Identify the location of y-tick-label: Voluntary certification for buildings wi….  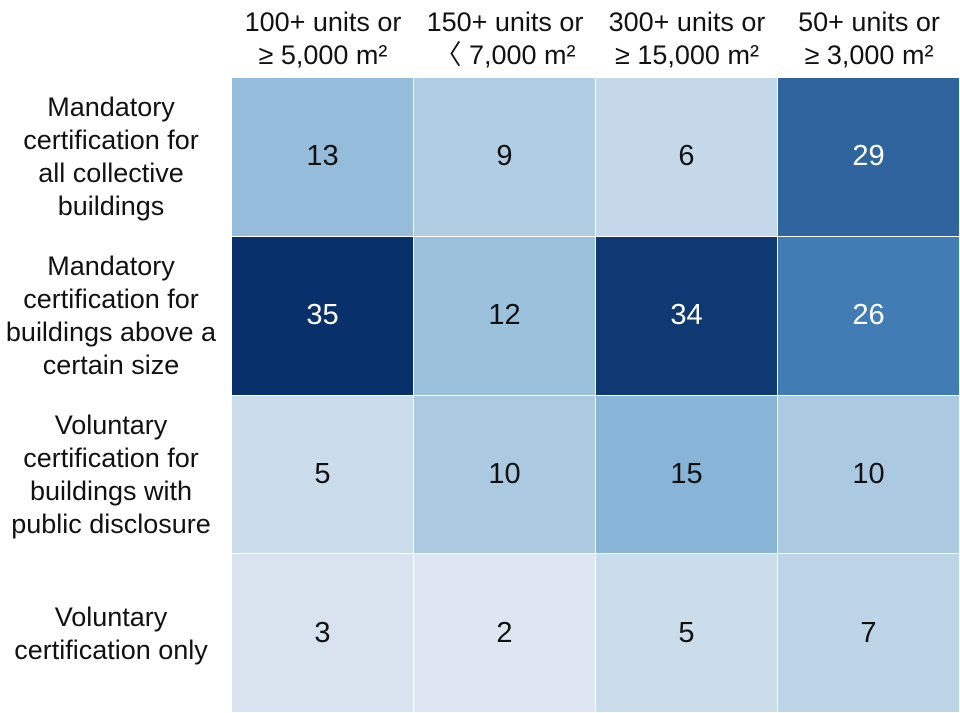
(111, 474).